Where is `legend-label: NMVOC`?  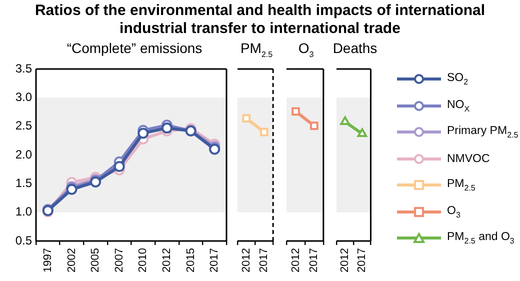
legend-label: NMVOC is located at coordinates (468, 158).